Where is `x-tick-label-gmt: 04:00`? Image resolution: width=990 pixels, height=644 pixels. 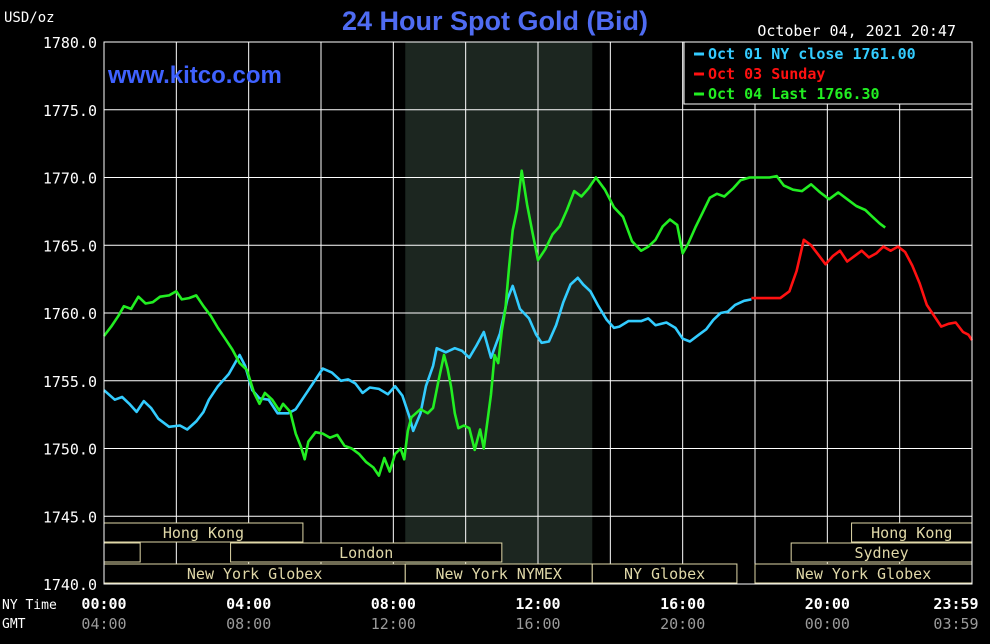
x-tick-label-gmt: 04:00 is located at coordinates (103, 624).